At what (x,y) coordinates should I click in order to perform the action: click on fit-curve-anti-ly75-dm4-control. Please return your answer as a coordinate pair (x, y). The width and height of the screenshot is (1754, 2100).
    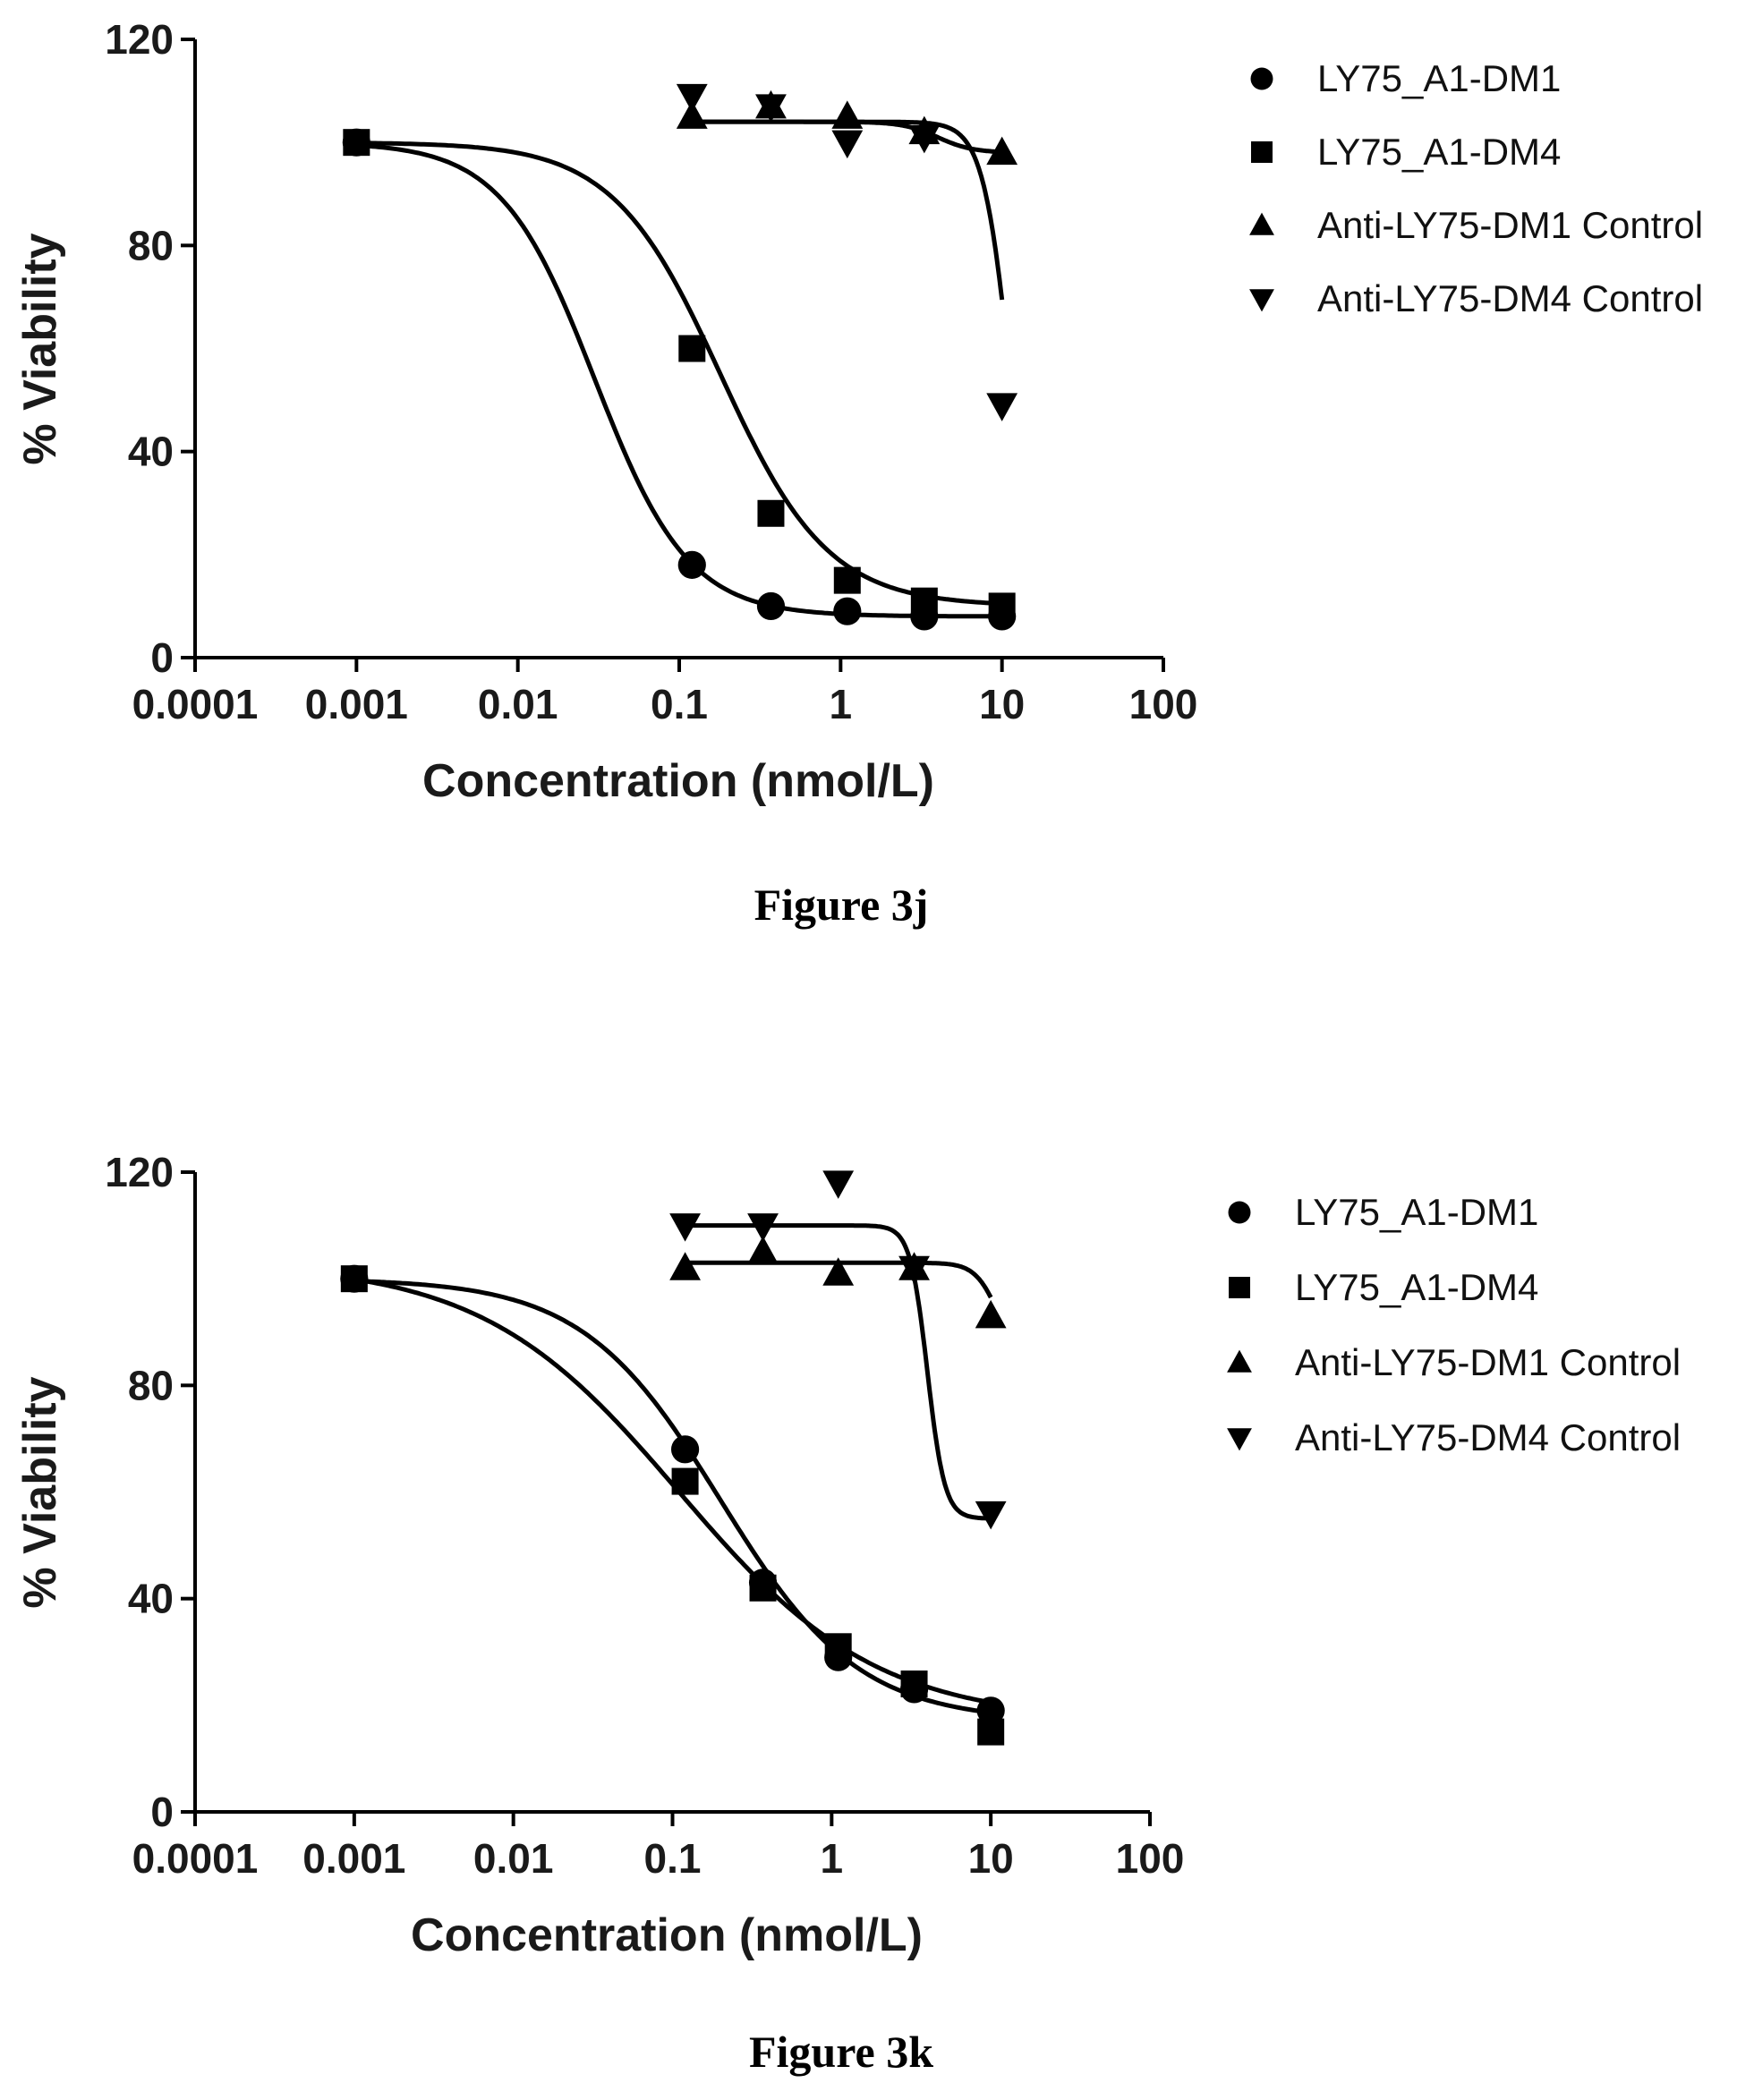
    Looking at the image, I should click on (838, 1372).